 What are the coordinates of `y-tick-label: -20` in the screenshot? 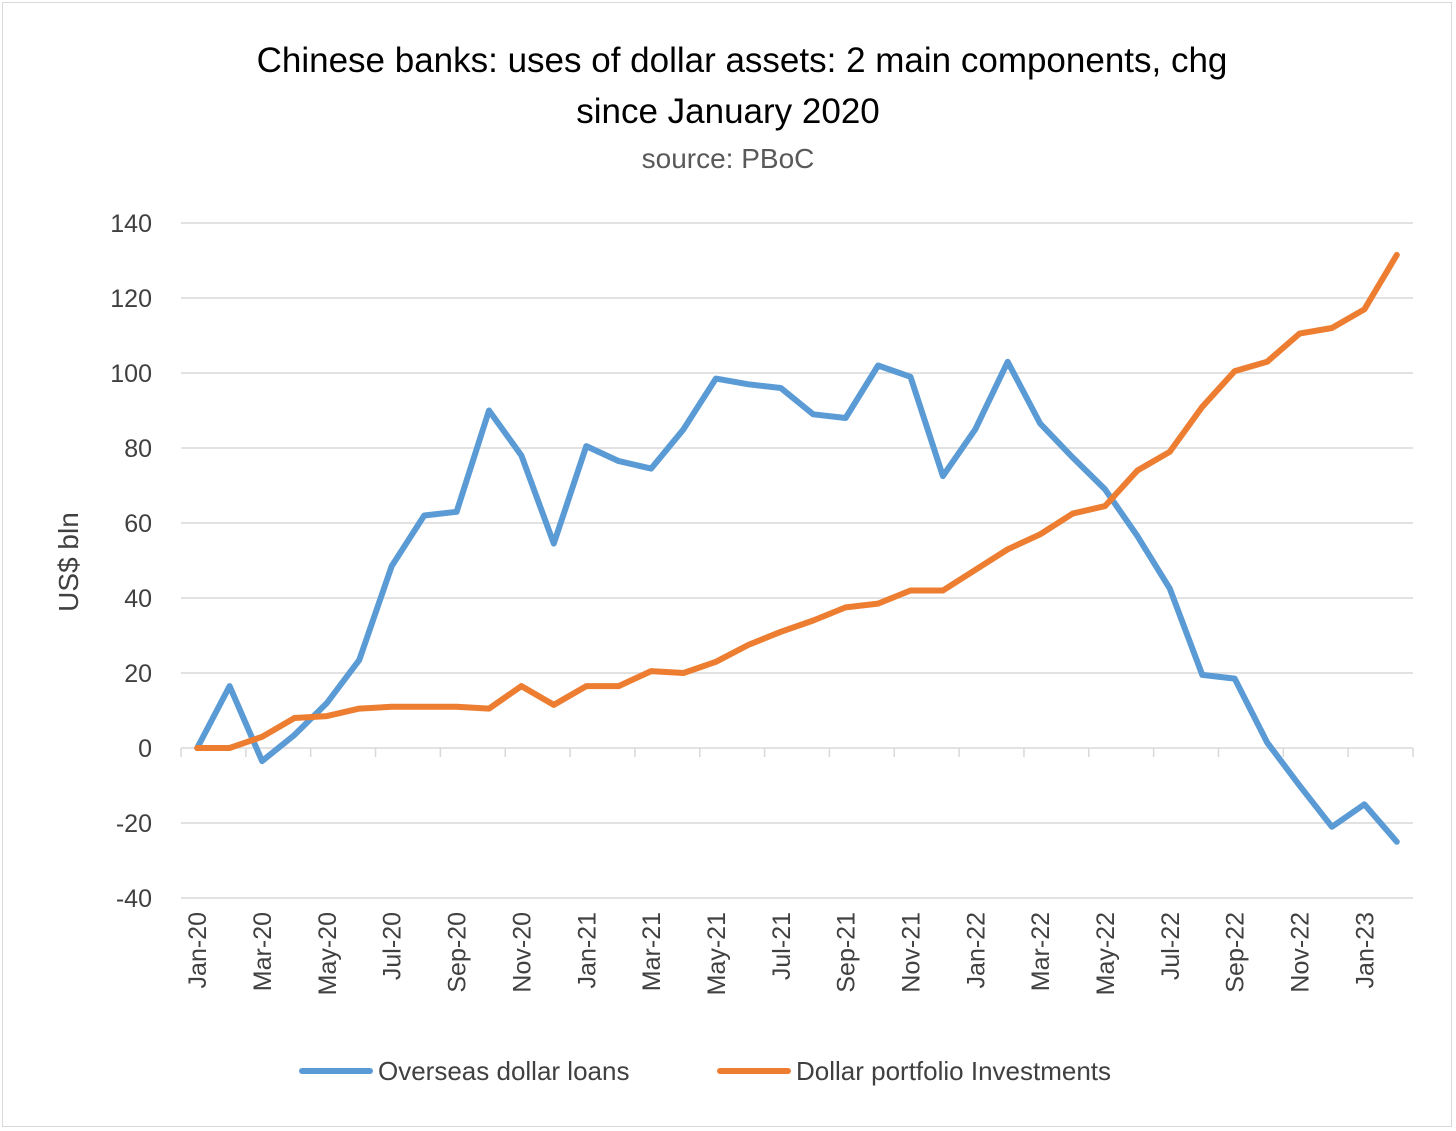 It's located at (134, 824).